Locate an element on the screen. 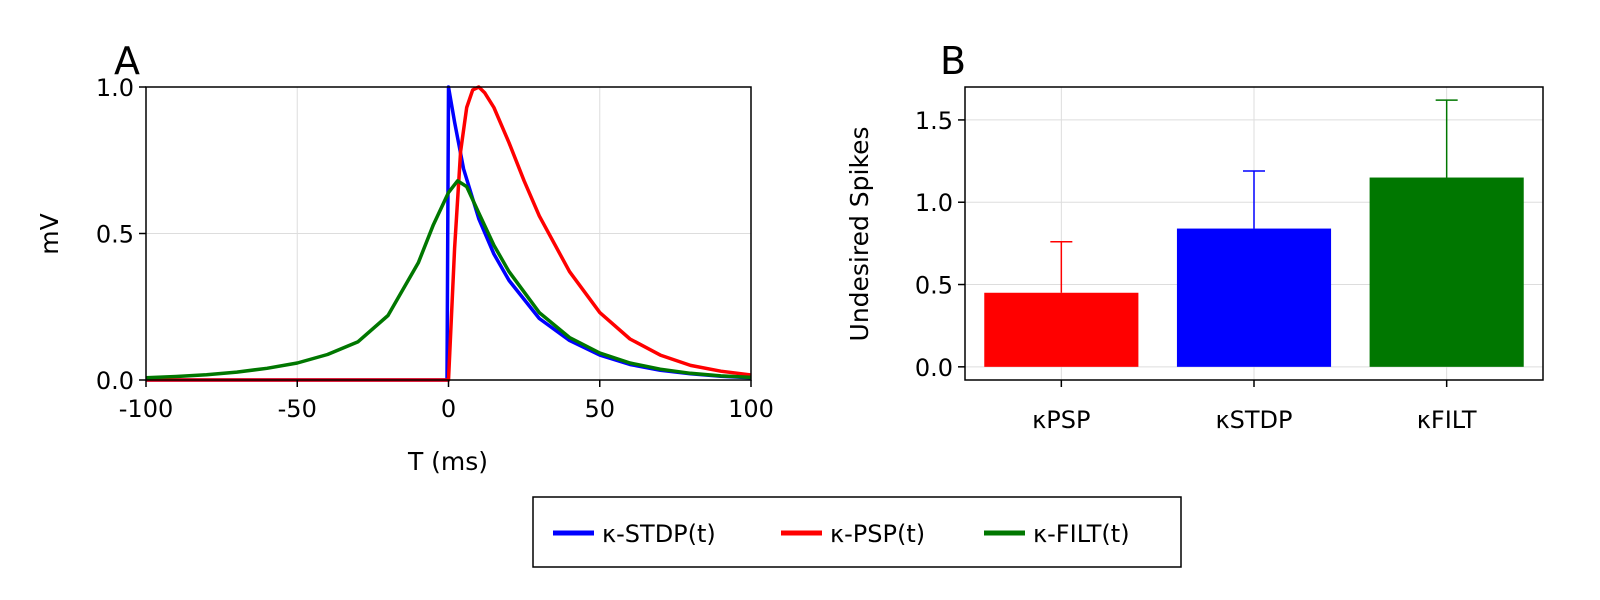 This screenshot has width=1600, height=600. panel-a-letter: A is located at coordinates (127, 61).